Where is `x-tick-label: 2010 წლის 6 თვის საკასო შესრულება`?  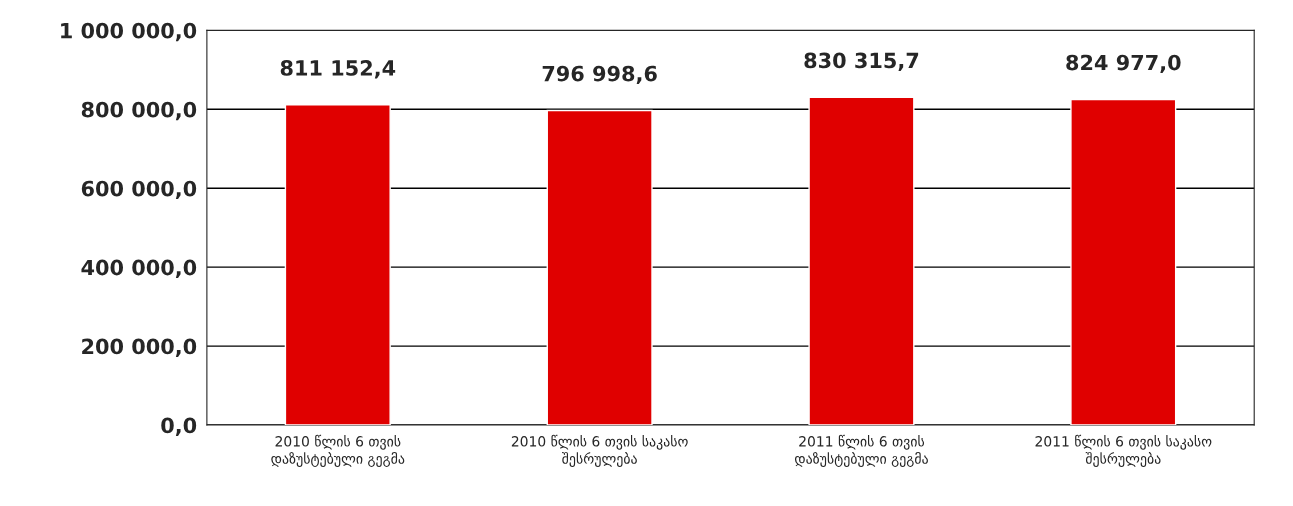
x-tick-label: 2010 წლის 6 თვის საკასო შესრულება is located at coordinates (599, 450).